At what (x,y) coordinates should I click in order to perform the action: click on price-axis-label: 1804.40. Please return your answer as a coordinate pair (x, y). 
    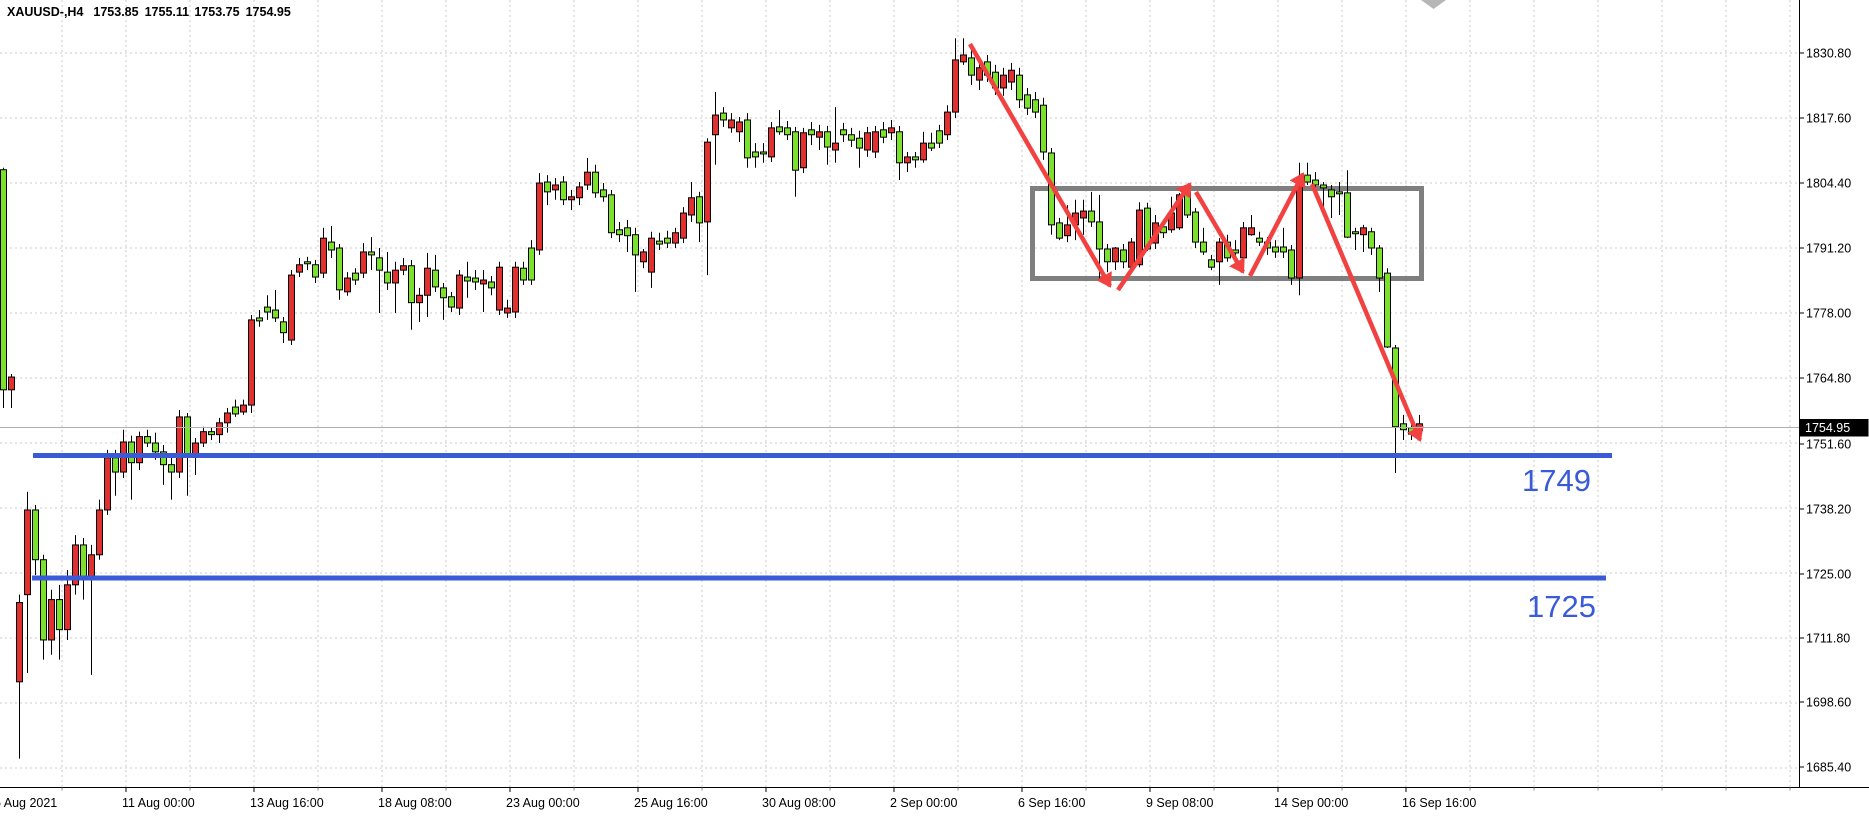
    Looking at the image, I should click on (1828, 184).